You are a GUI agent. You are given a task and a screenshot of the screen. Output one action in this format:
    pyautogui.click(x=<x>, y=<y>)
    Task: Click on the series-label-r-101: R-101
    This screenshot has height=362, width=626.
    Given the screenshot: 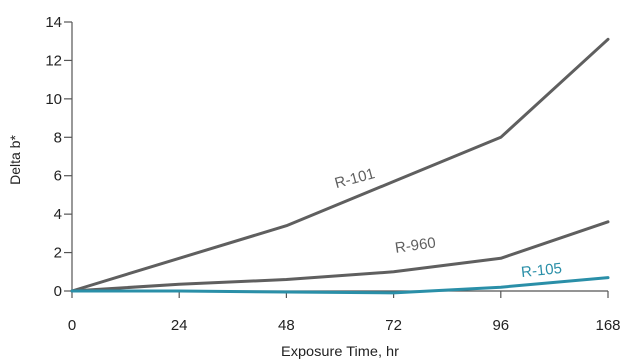 What is the action you would take?
    pyautogui.click(x=355, y=178)
    